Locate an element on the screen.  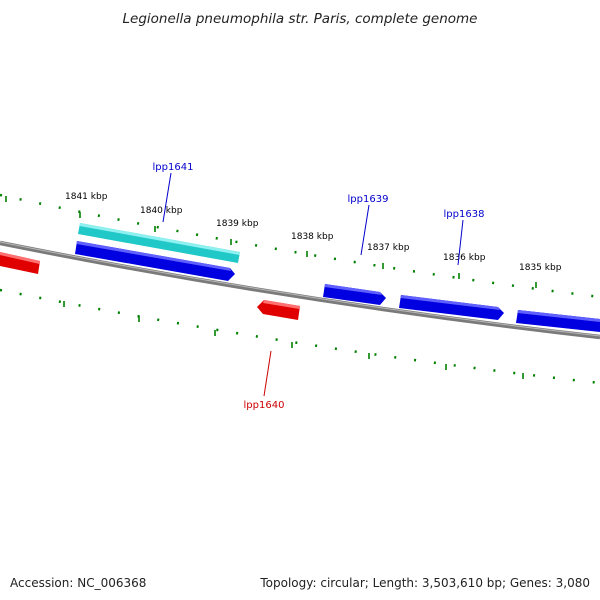
tick-label: 1838 kbp is located at coordinates (312, 237).